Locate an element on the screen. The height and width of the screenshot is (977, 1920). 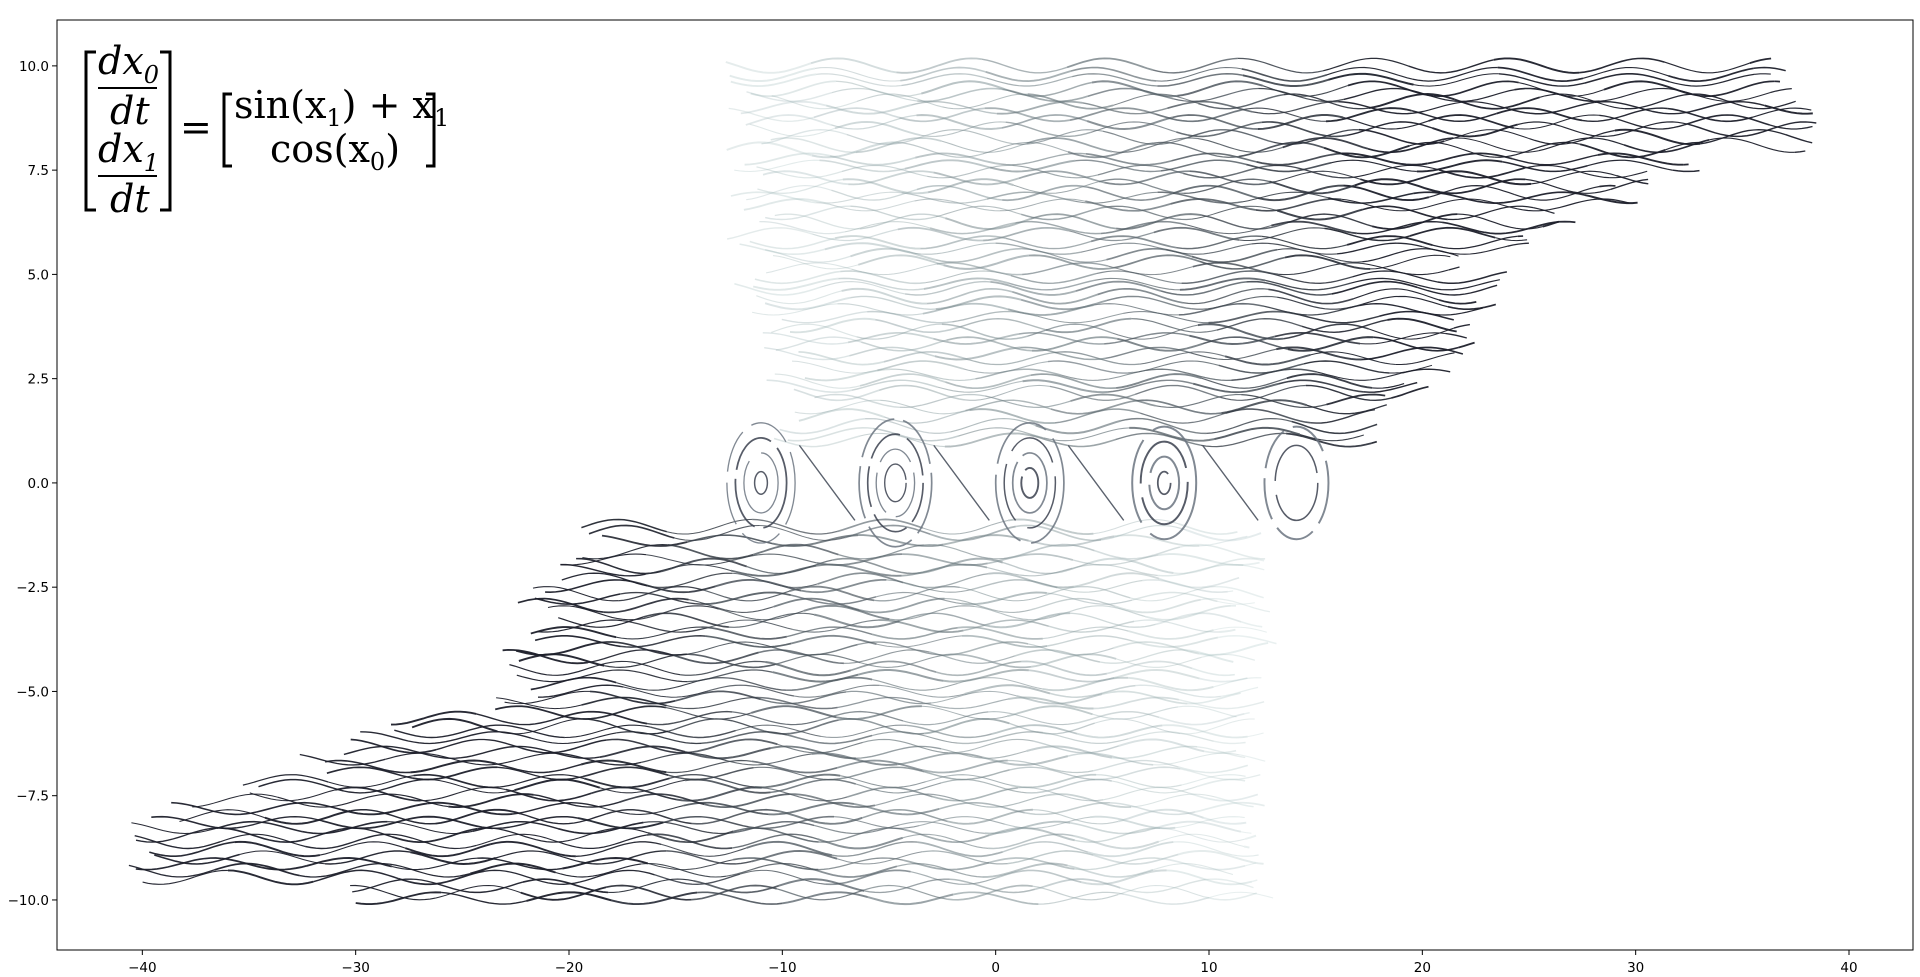
rhs-right-bracket is located at coordinates (431, 130).